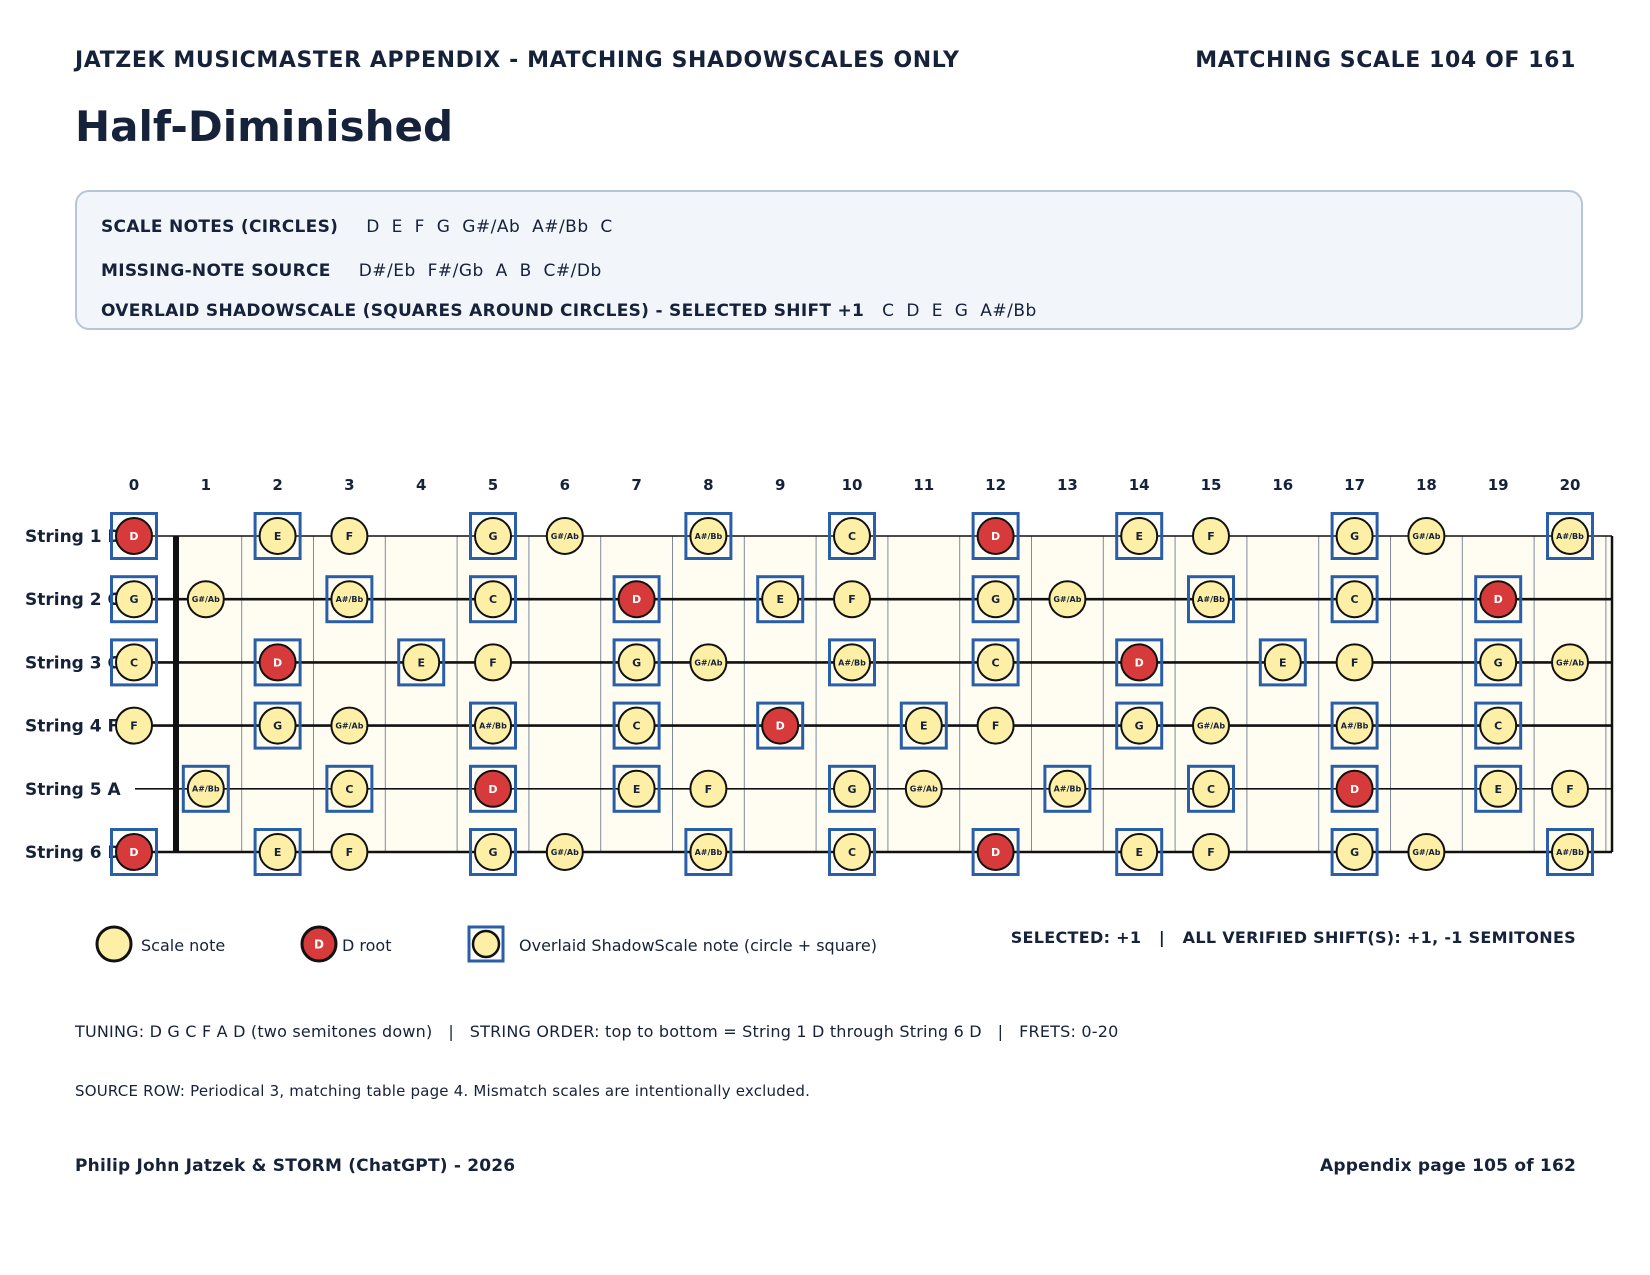 Image resolution: width=1650 pixels, height=1275 pixels. I want to click on overlay-legend-icon, so click(486, 944).